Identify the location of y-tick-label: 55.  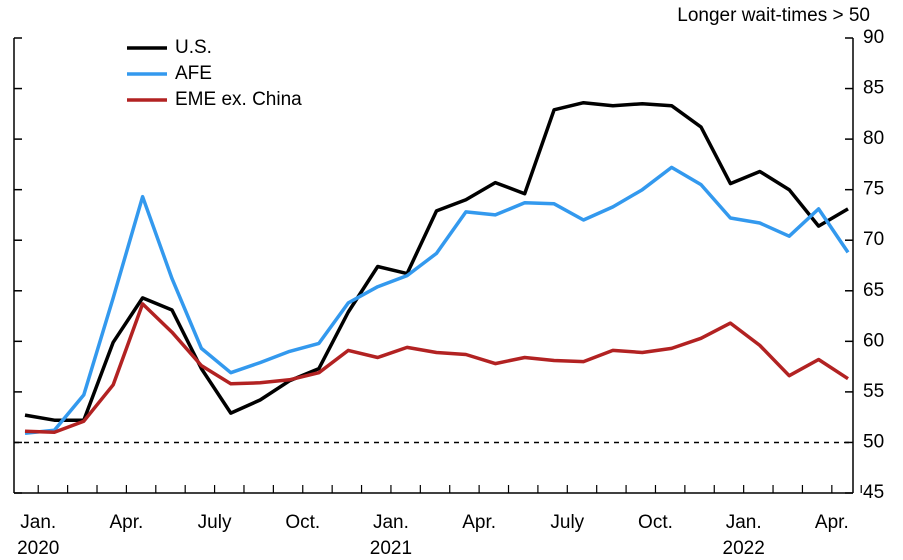
(873, 391).